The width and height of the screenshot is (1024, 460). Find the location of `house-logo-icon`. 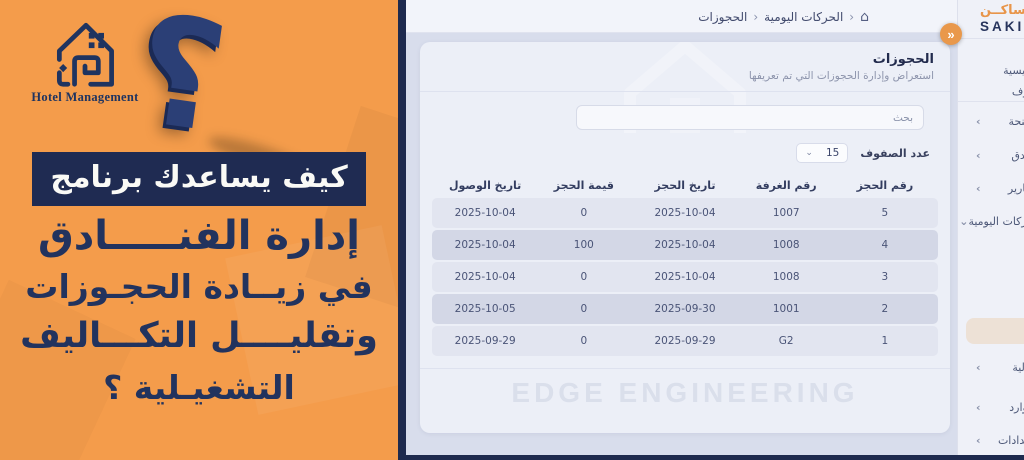

house-logo-icon is located at coordinates (85, 50).